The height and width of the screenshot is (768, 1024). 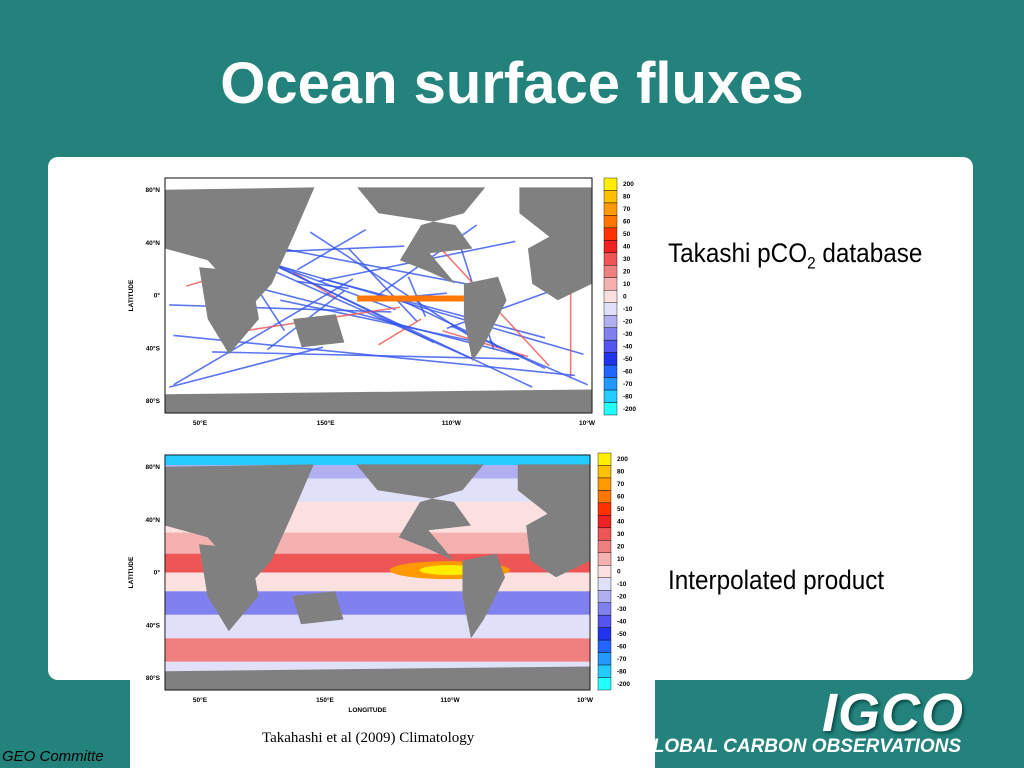 I want to click on map-label: Takashi pCO2 database, so click(x=795, y=255).